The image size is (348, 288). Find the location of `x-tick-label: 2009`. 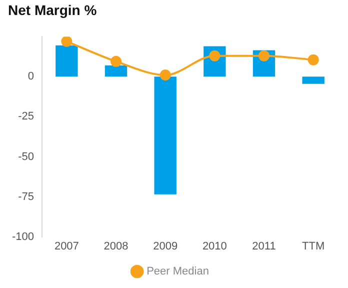

x-tick-label: 2009 is located at coordinates (165, 246).